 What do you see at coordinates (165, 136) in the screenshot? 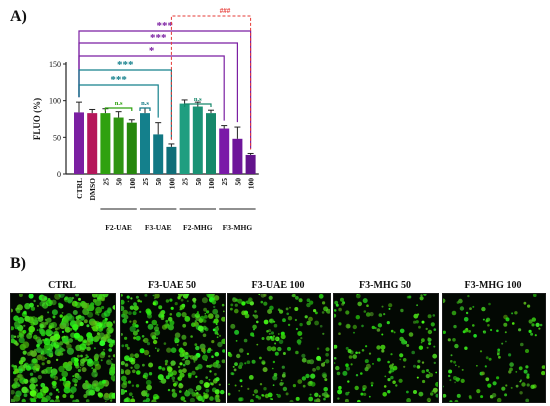
I see `chart-bars` at bounding box center [165, 136].